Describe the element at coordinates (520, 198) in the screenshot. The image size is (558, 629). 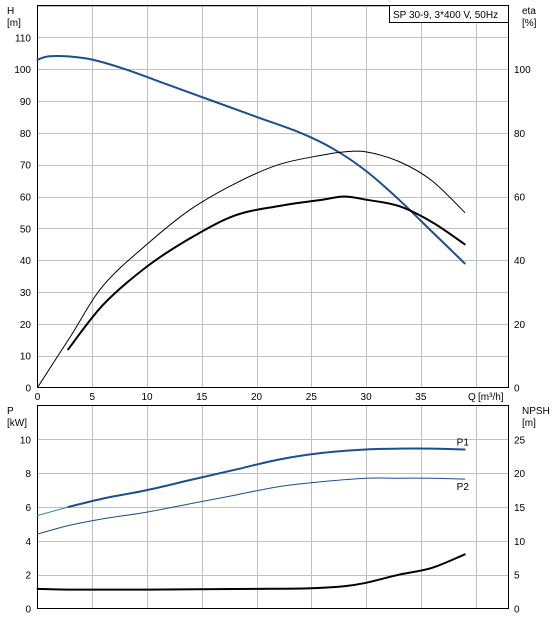
I see `top-y2-tick-label: 60` at that location.